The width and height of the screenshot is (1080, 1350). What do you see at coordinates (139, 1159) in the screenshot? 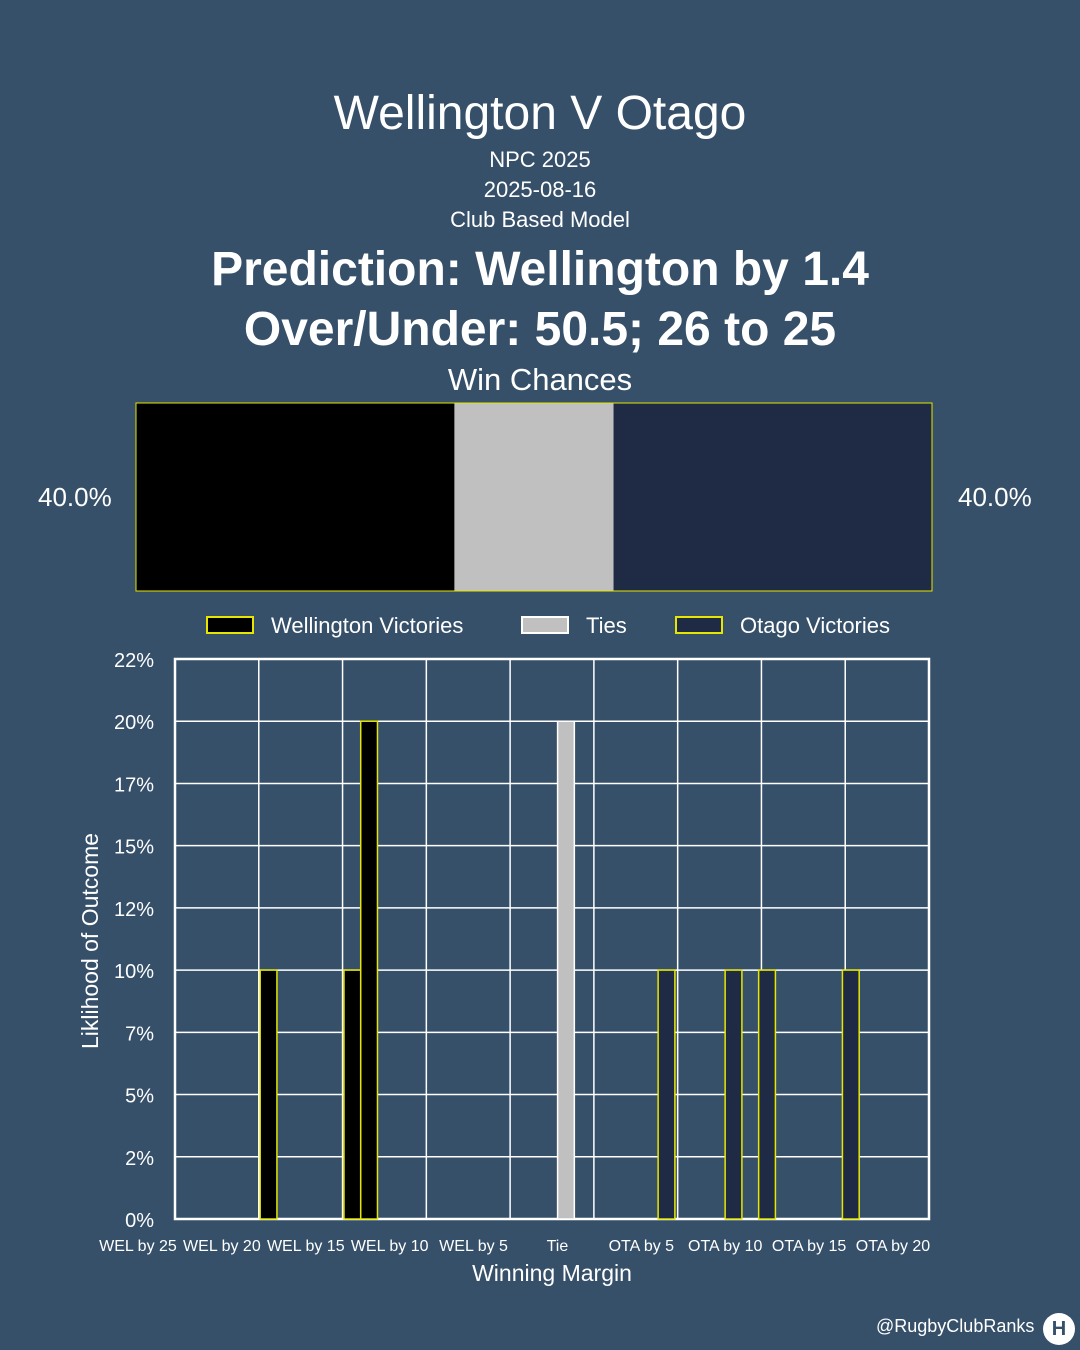
I see `y-tick-label: 2%` at bounding box center [139, 1159].